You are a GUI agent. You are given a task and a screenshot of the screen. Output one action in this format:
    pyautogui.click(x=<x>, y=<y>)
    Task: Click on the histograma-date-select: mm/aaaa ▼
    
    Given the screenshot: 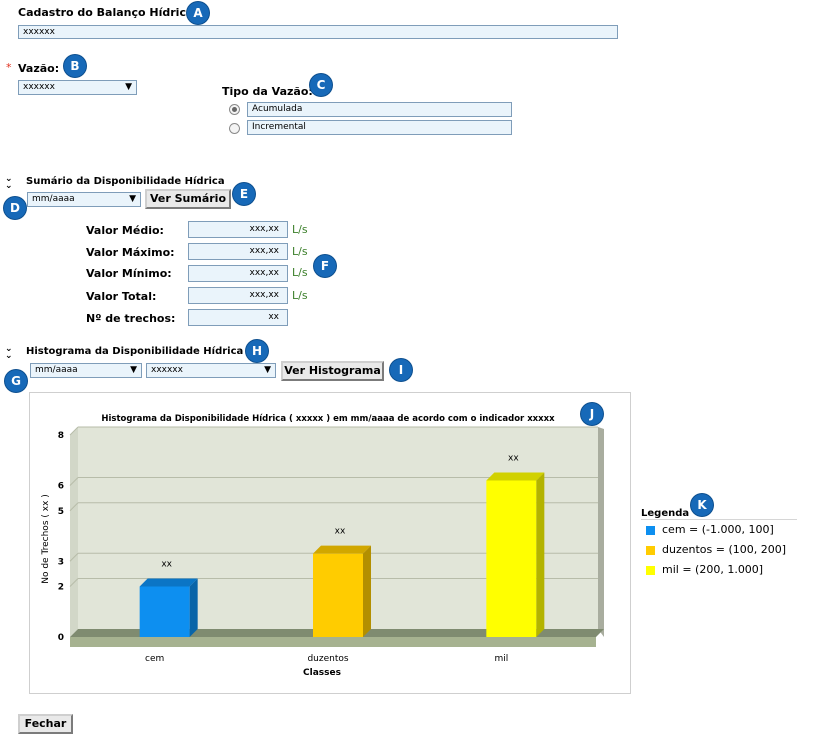 What is the action you would take?
    pyautogui.click(x=86, y=370)
    